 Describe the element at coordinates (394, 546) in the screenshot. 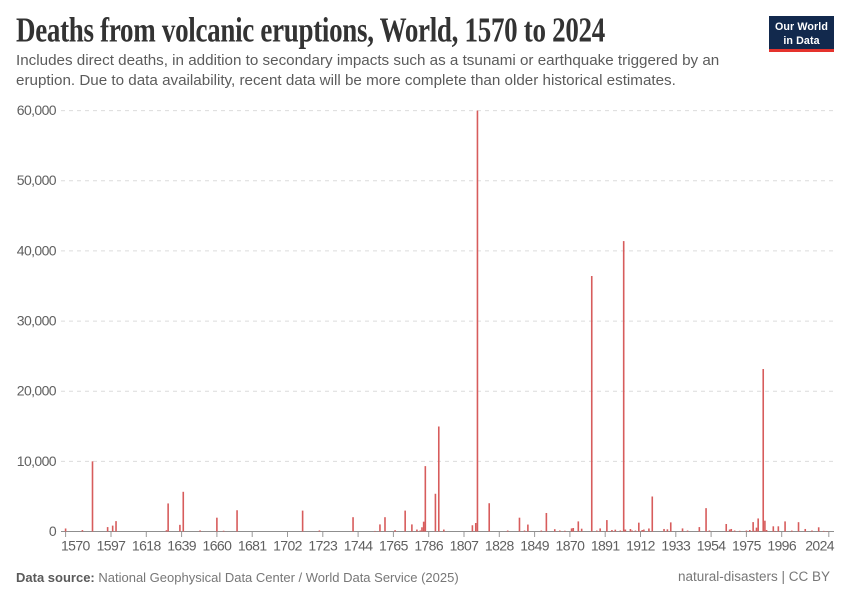

I see `svg-text: 1765` at that location.